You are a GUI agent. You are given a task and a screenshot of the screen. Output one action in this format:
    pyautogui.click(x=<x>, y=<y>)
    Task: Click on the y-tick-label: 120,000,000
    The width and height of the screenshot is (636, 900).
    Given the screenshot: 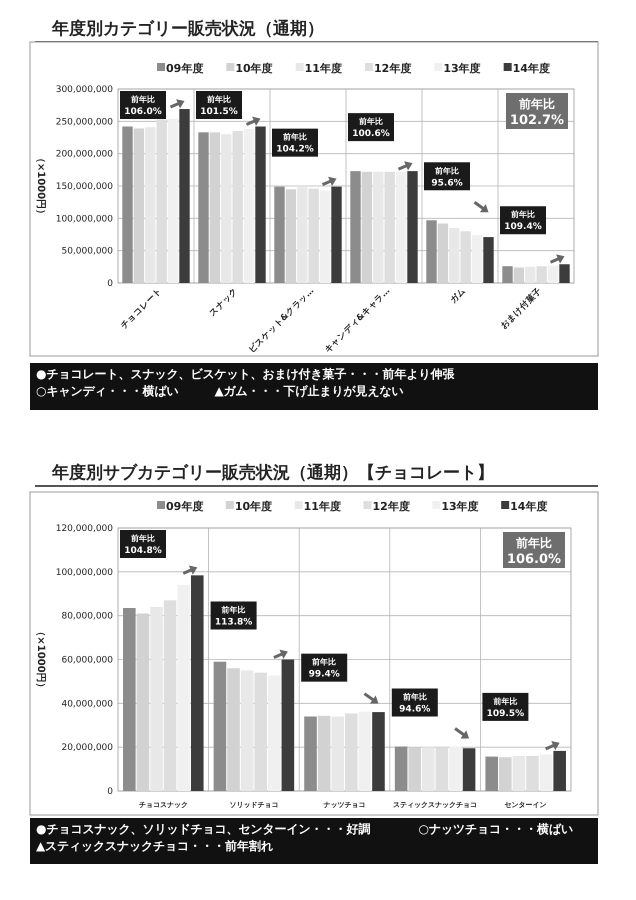 What is the action you would take?
    pyautogui.click(x=85, y=529)
    